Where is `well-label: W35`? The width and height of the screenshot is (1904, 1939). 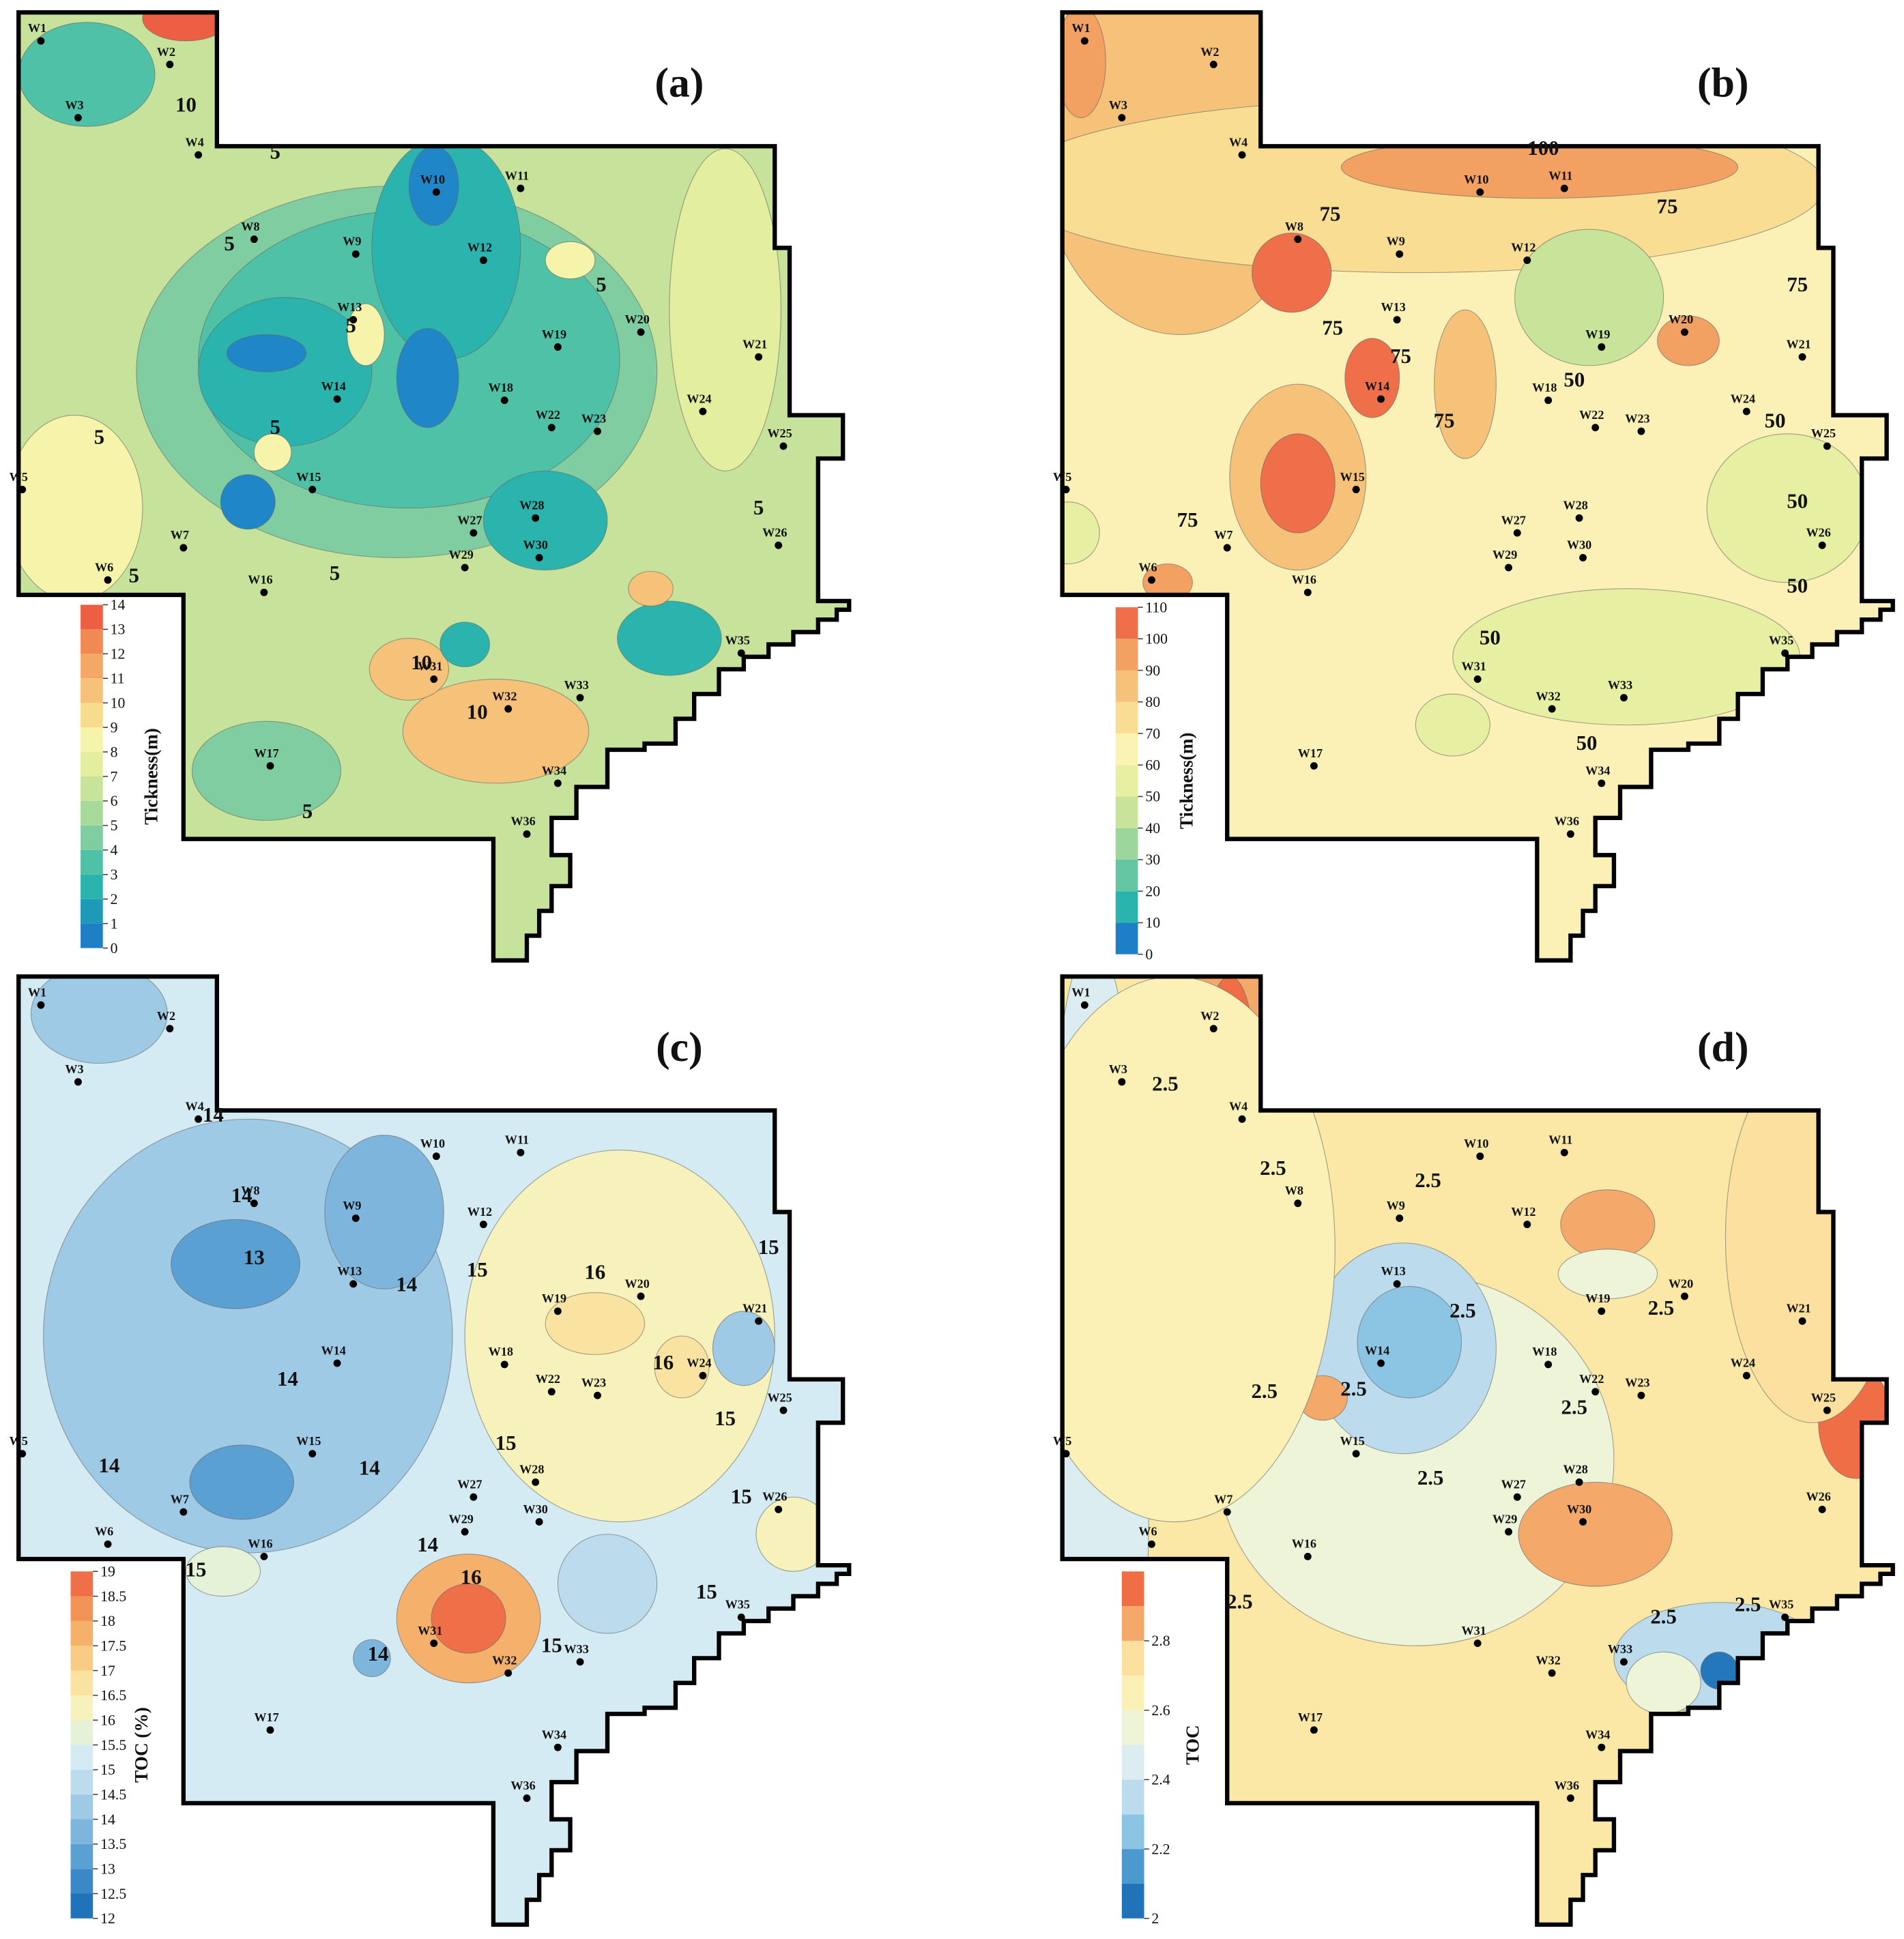
well-label: W35 is located at coordinates (737, 1605).